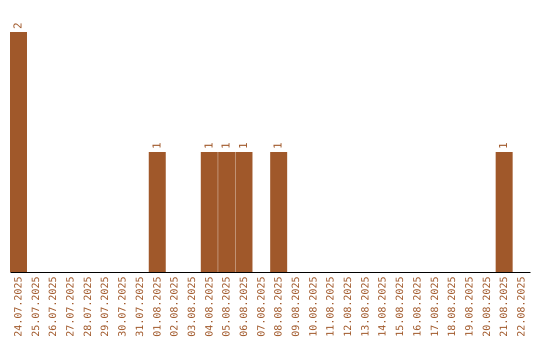 The image size is (540, 340). I want to click on x-tick-label: 06.08.2025, so click(244, 306).